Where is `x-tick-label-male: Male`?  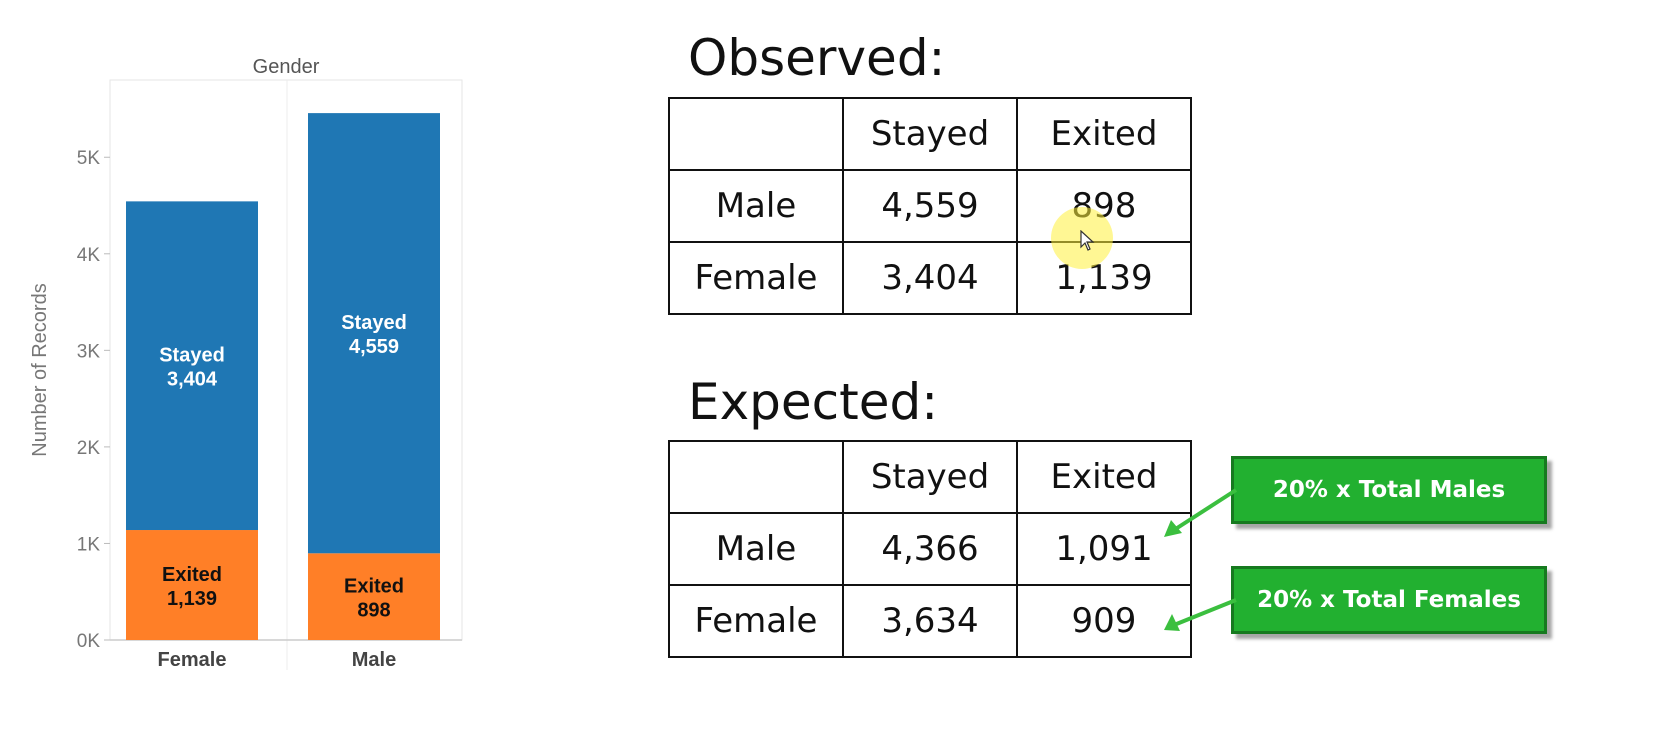 x-tick-label-male: Male is located at coordinates (374, 660).